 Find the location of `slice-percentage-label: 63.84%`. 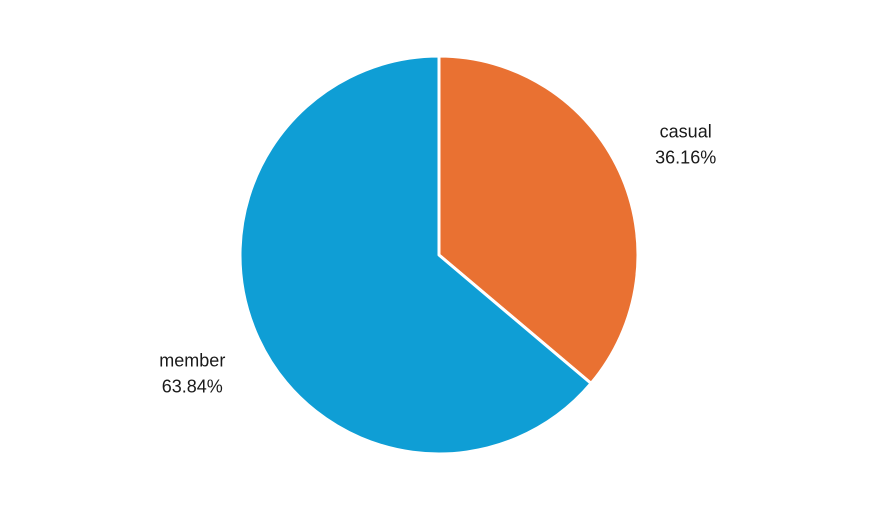

slice-percentage-label: 63.84% is located at coordinates (192, 387).